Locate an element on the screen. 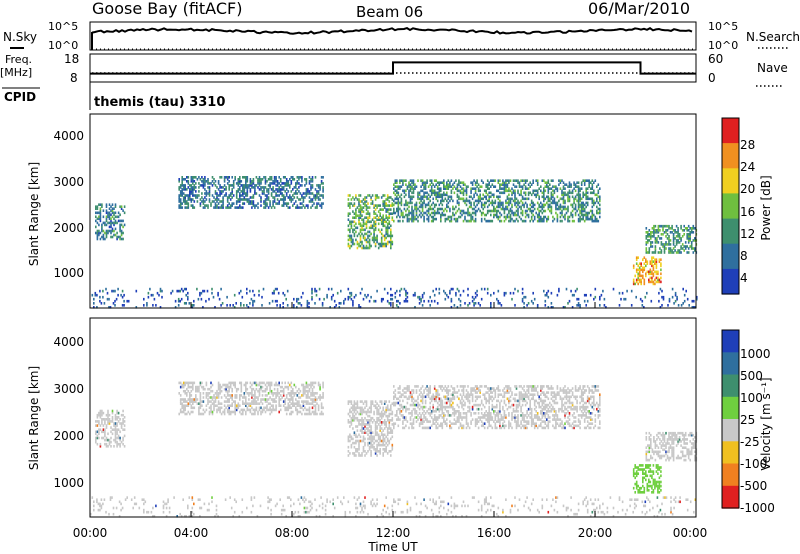  freq-panel-frame is located at coordinates (393, 68).